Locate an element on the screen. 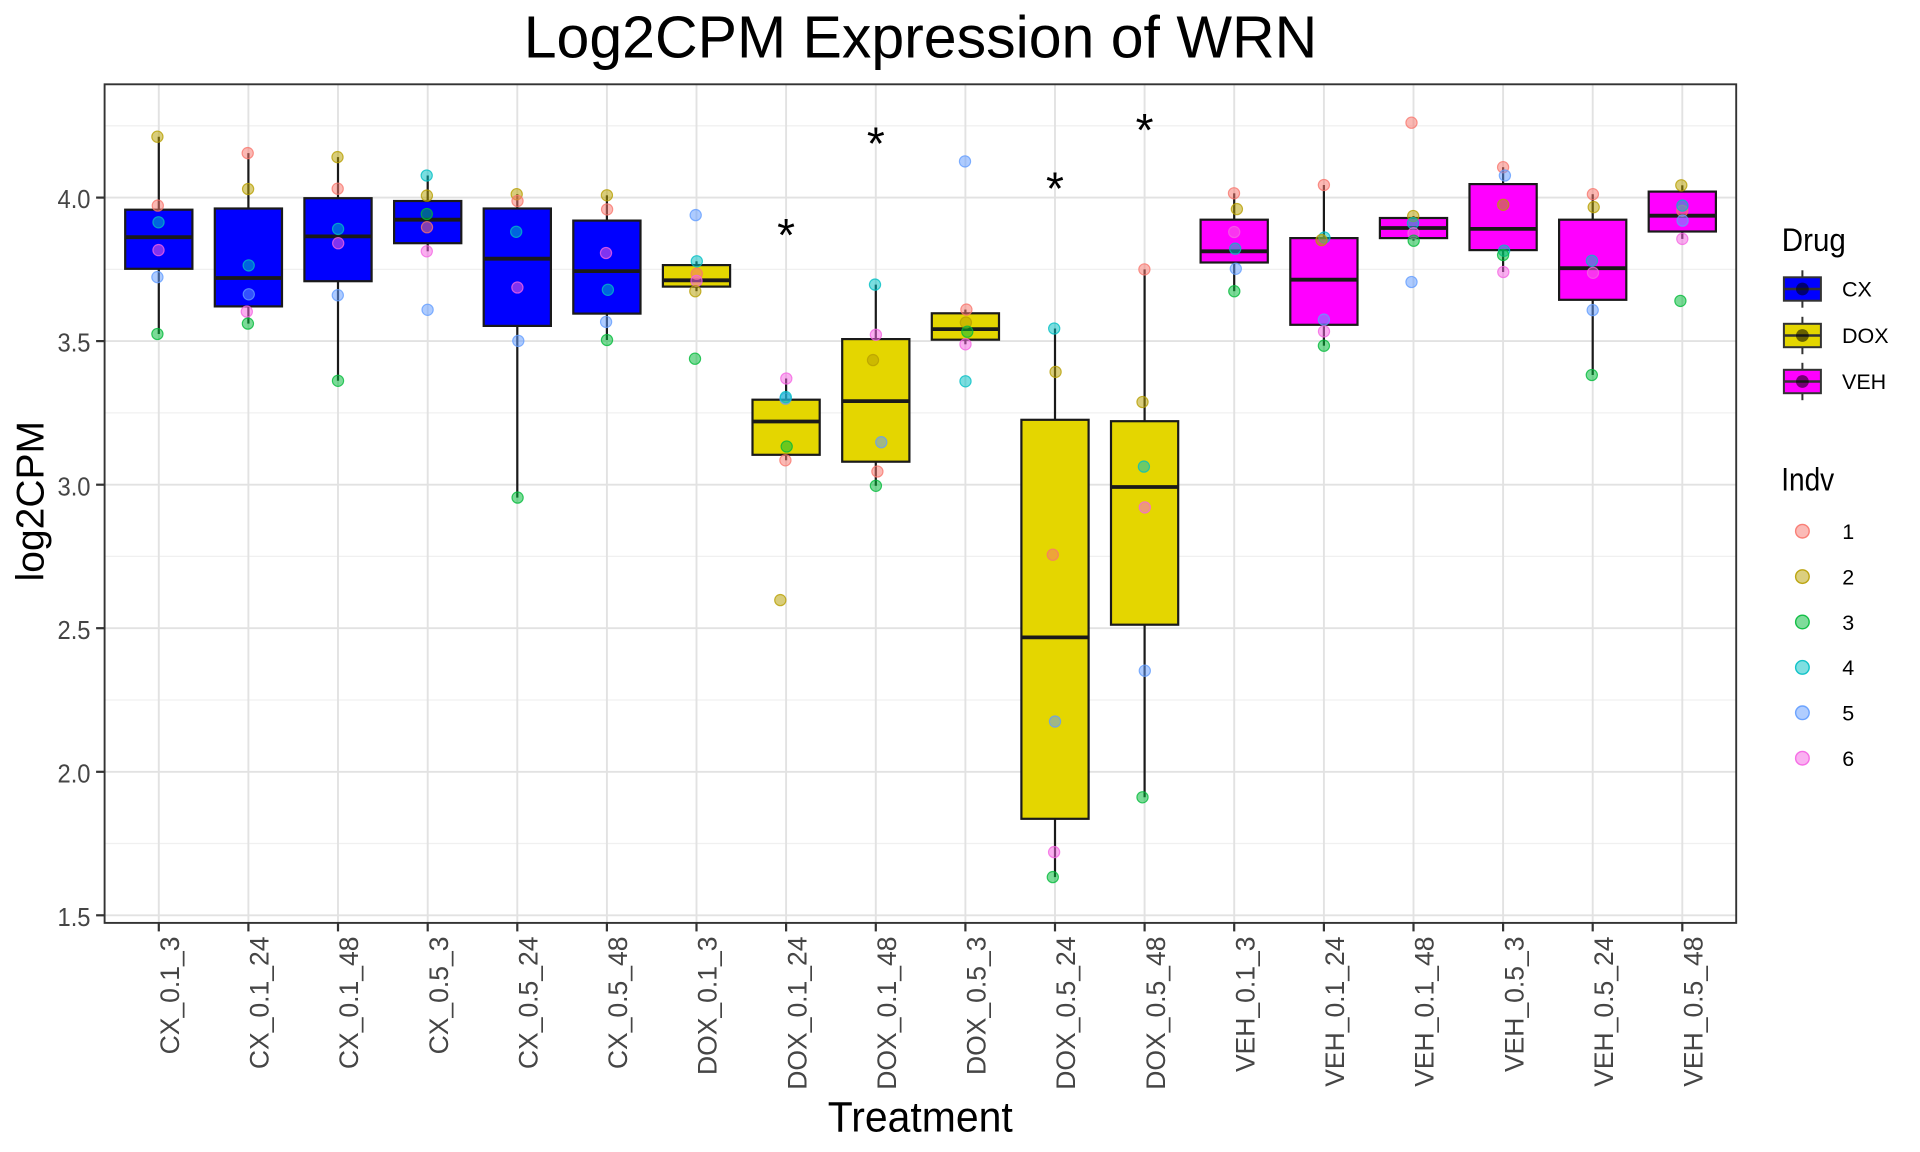  svg-text: CX_0.5_48 is located at coordinates (618, 1003).